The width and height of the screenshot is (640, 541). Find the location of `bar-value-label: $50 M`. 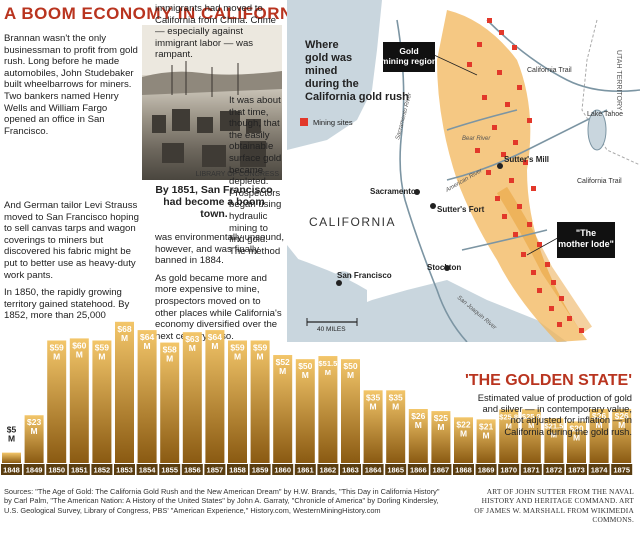

bar-value-label: $50 M is located at coordinates (305, 370).